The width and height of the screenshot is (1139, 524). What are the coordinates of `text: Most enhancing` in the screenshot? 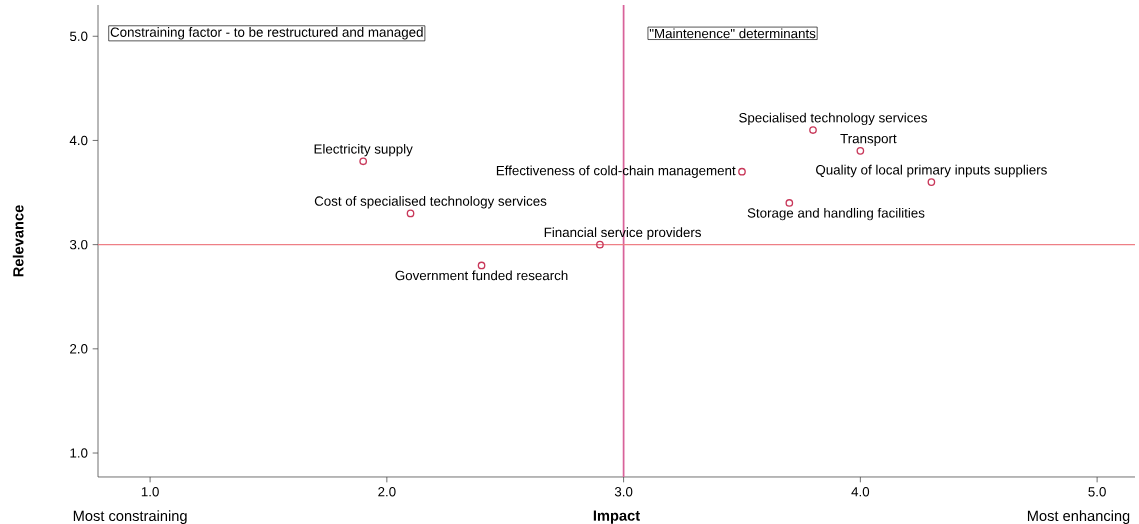 It's located at (1078, 517).